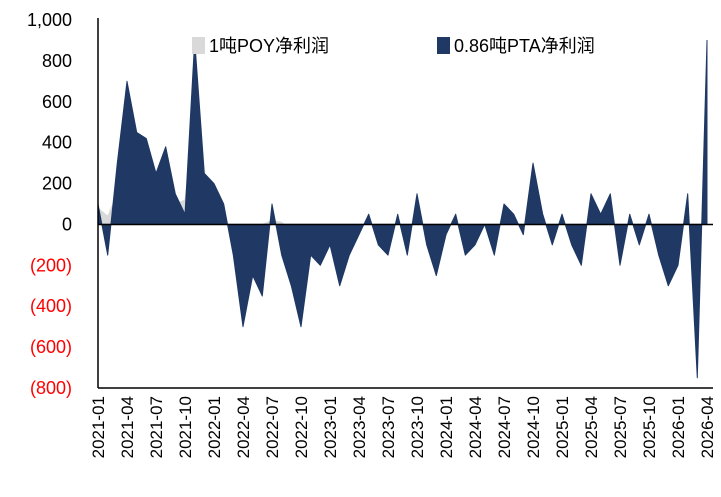 This screenshot has width=721, height=497. I want to click on x-tick-label: 2022-04, so click(243, 427).